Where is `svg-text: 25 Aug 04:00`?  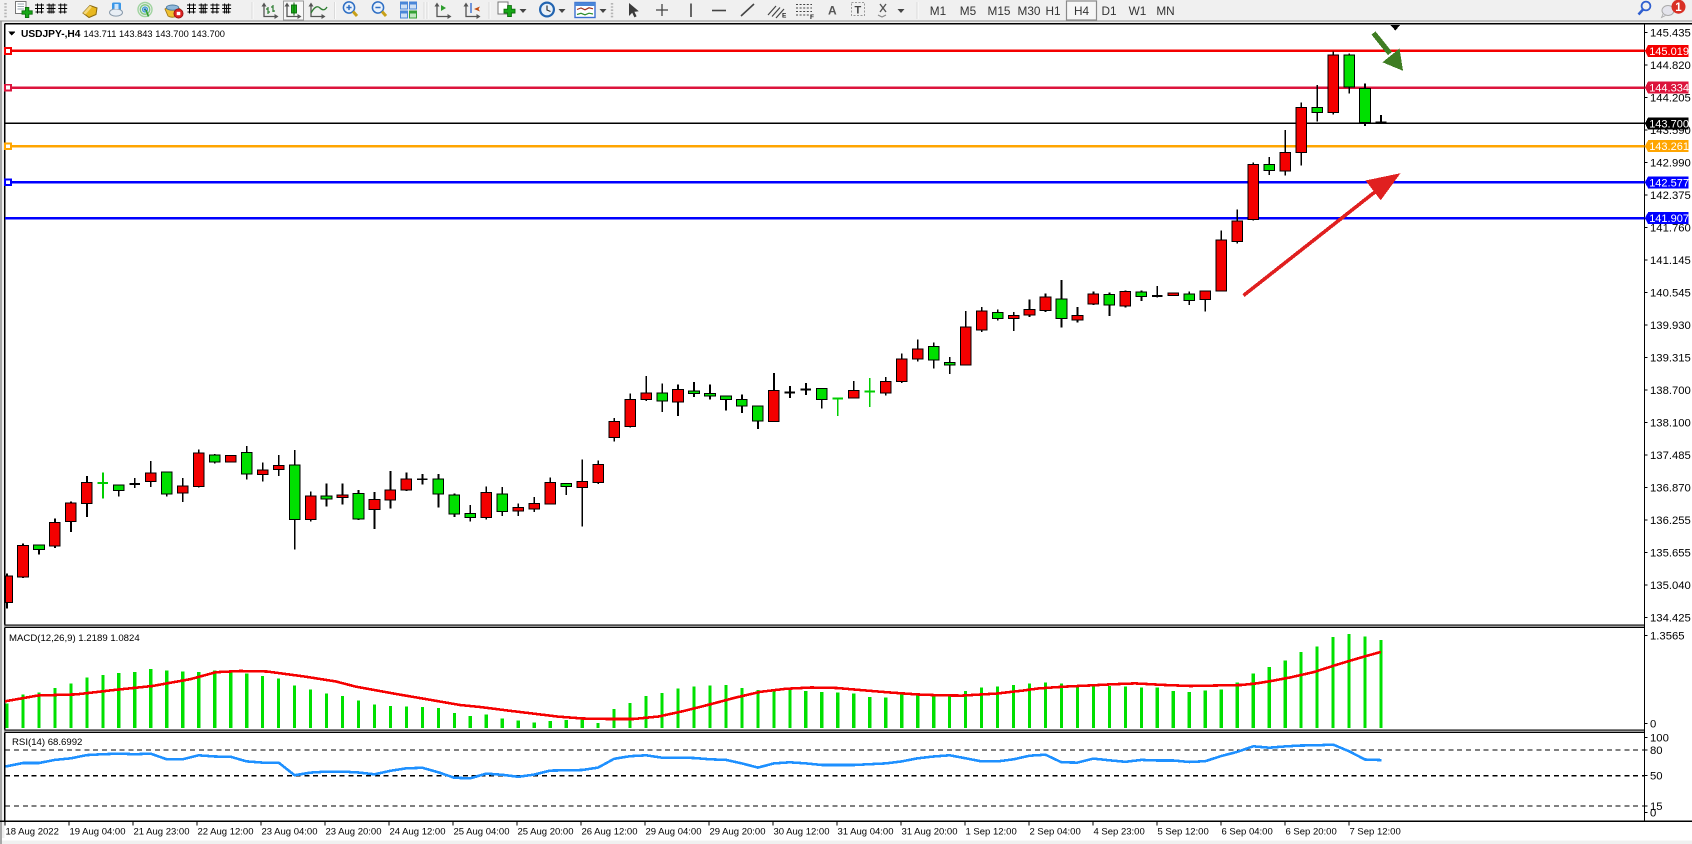 svg-text: 25 Aug 04:00 is located at coordinates (482, 831).